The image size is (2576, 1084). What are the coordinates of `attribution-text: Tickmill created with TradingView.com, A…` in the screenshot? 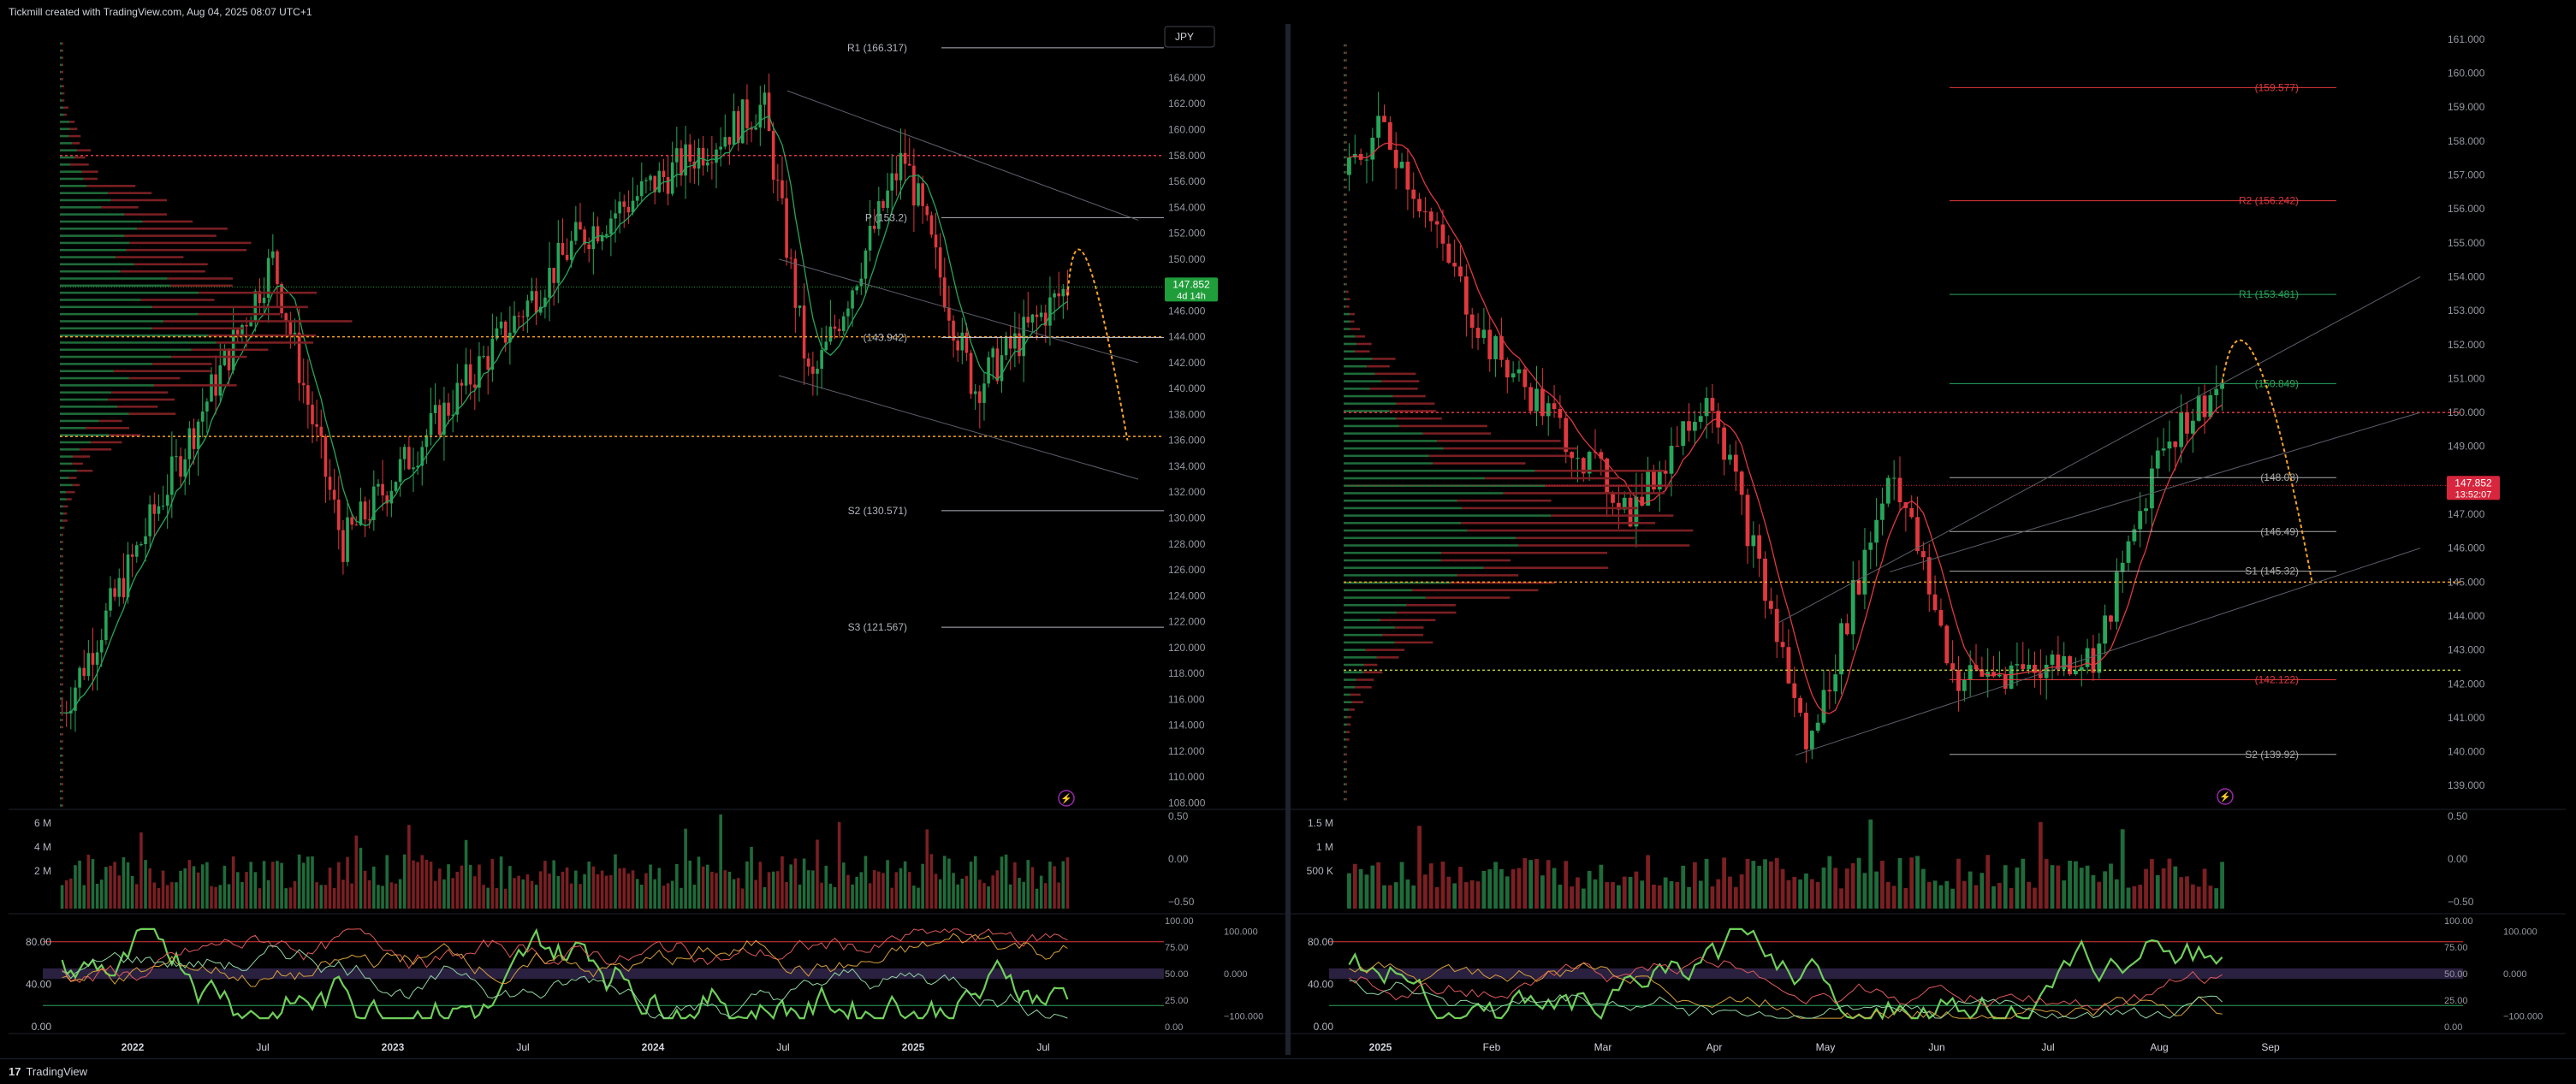 It's located at (160, 12).